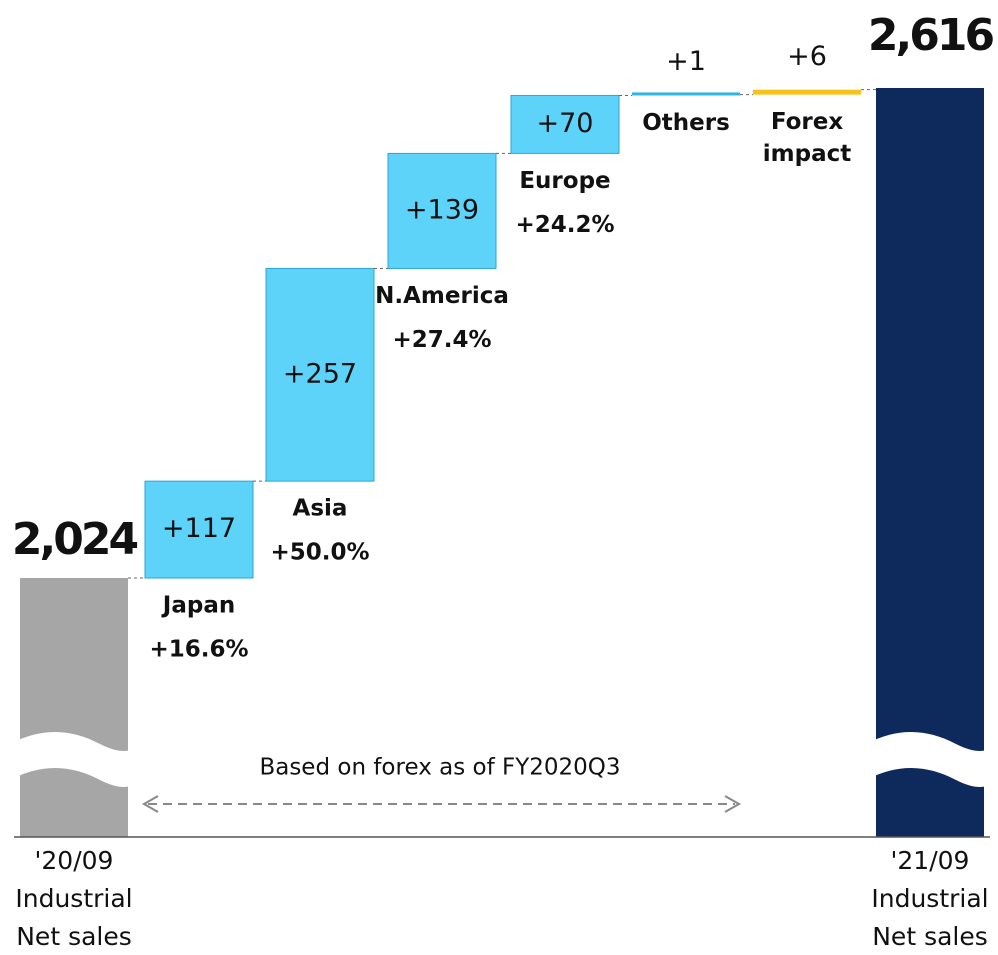 This screenshot has width=998, height=955. I want to click on growth-label: +24.2%, so click(564, 225).